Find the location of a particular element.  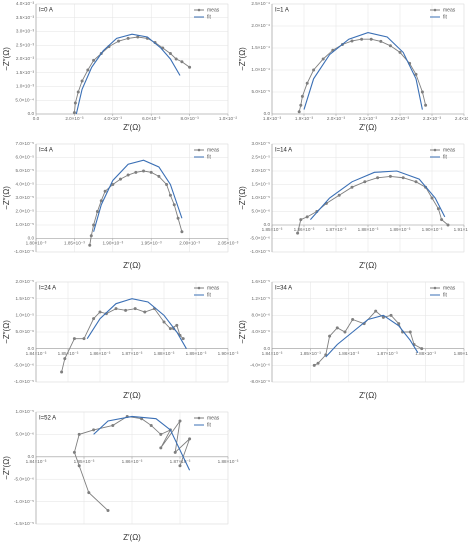

x-tick-label: 1.85×10⁻³ is located at coordinates (84, 461).